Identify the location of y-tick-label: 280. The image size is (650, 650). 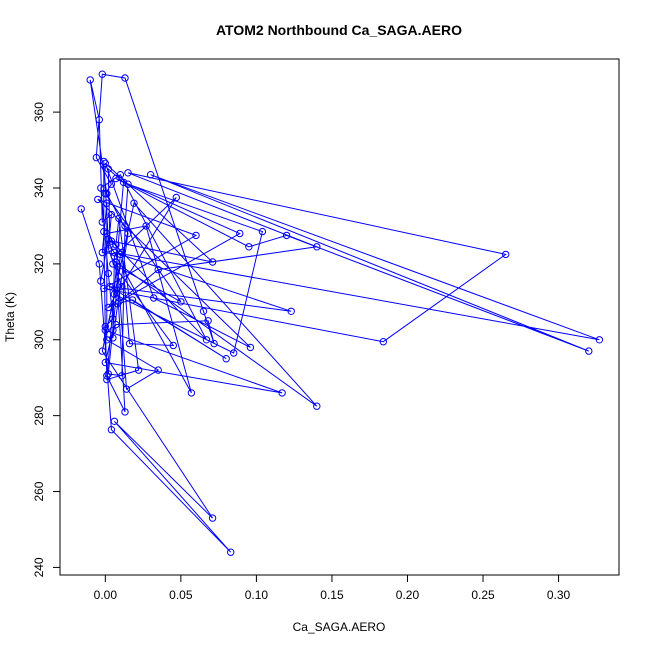
(39, 415).